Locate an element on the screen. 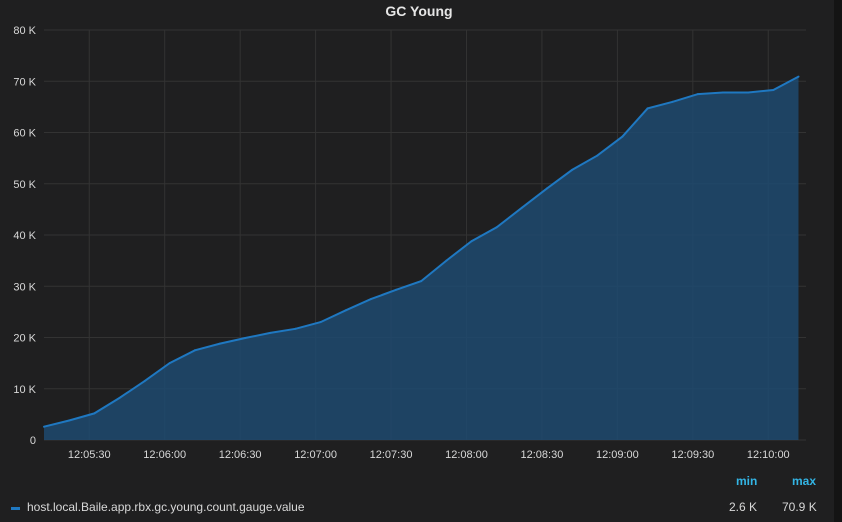 The width and height of the screenshot is (842, 522). x-tick-label: 12:06:30 is located at coordinates (240, 455).